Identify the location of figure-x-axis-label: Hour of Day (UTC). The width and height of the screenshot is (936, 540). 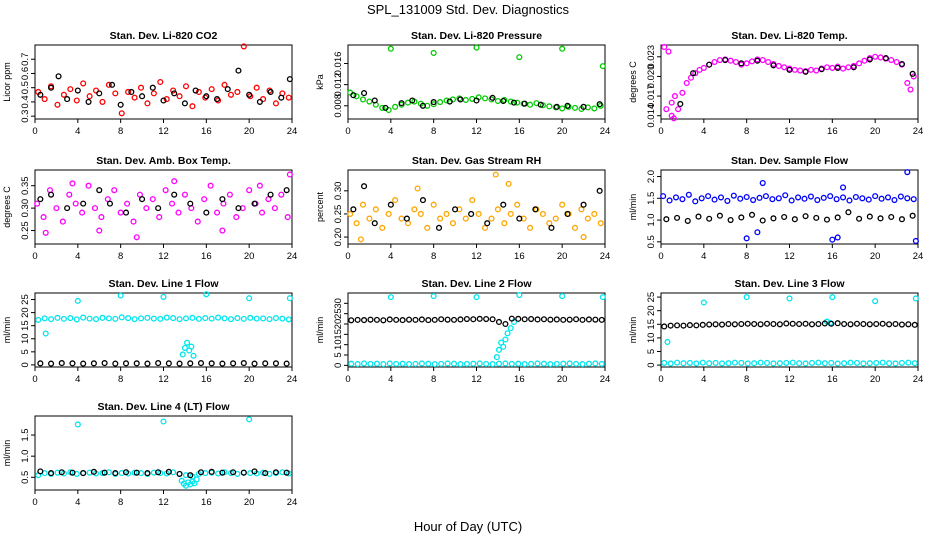
(468, 526).